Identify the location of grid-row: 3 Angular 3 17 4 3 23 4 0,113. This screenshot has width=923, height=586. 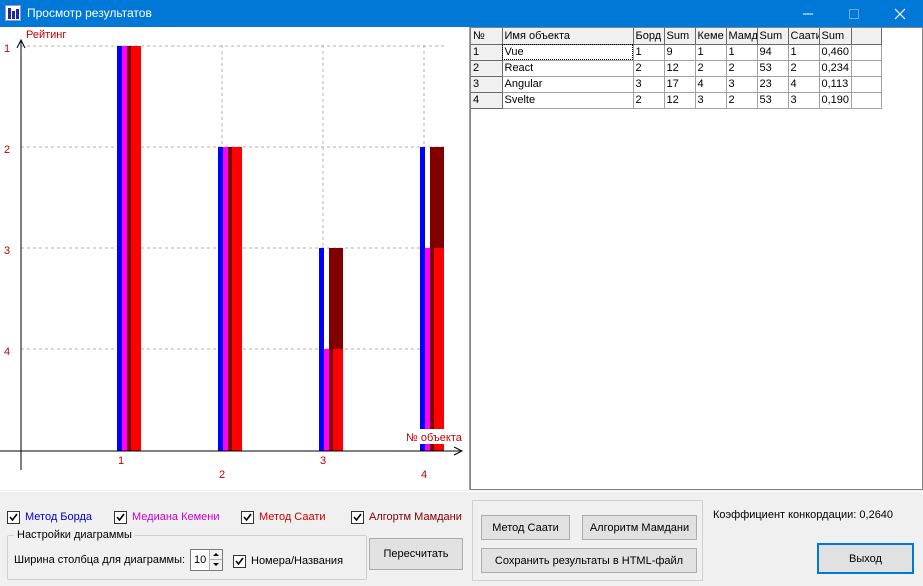
(677, 84).